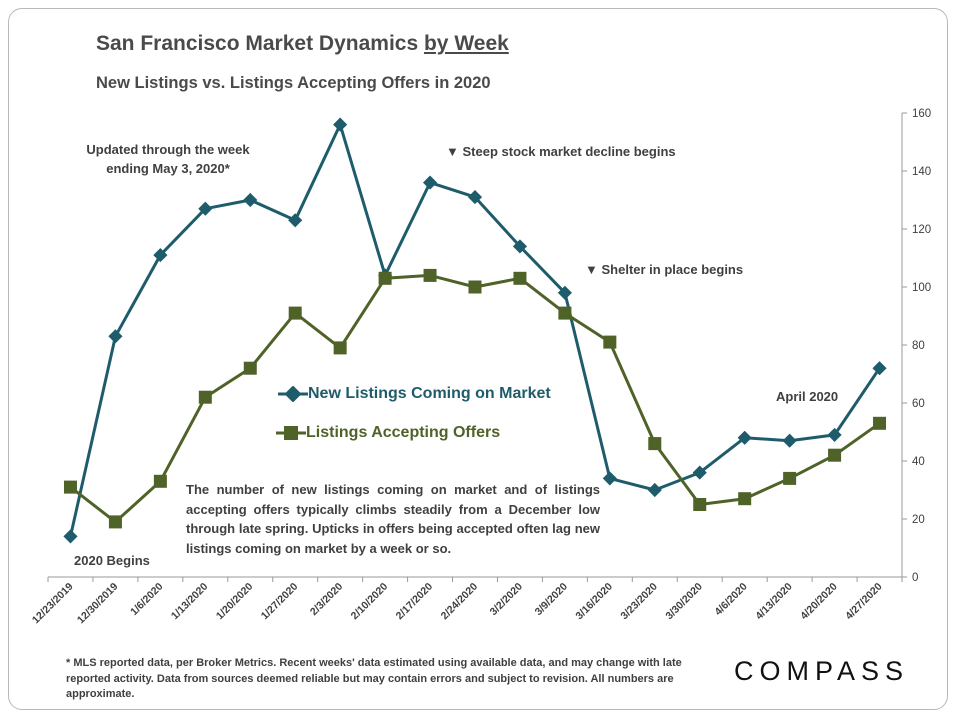  I want to click on y-tick-label: 0, so click(915, 578).